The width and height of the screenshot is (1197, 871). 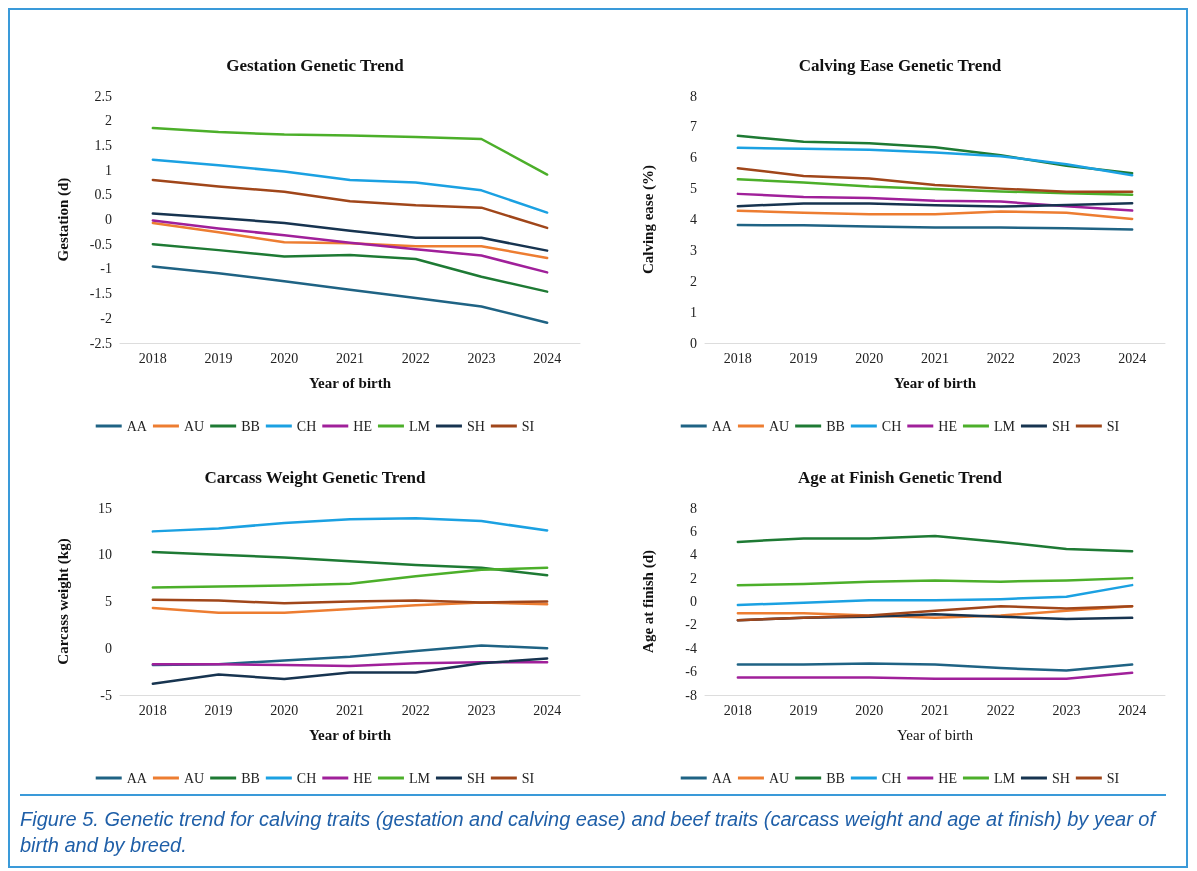 I want to click on chart-title: Carcass Weight Genetic Trend, so click(x=315, y=477).